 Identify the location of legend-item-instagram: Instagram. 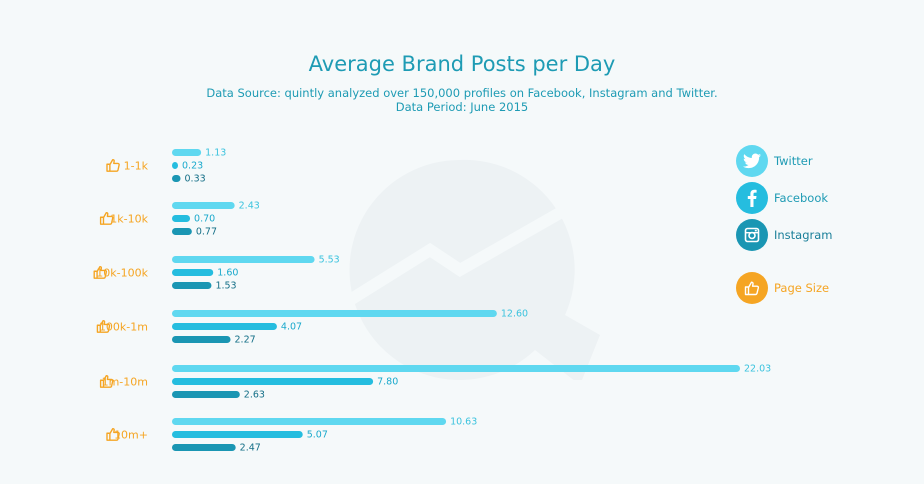
(784, 235).